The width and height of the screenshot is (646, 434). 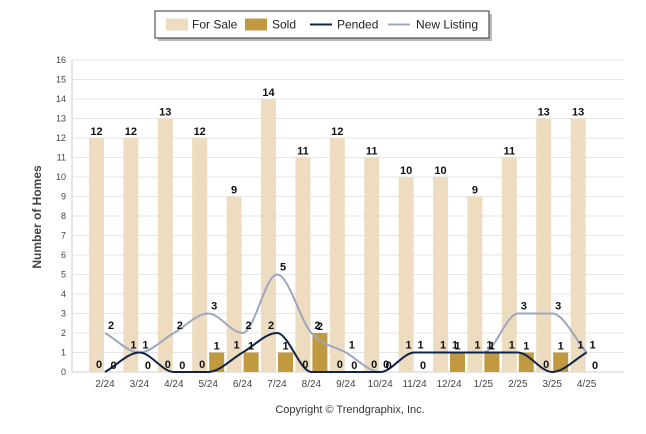 I want to click on legend-swatch-sold, so click(x=256, y=24).